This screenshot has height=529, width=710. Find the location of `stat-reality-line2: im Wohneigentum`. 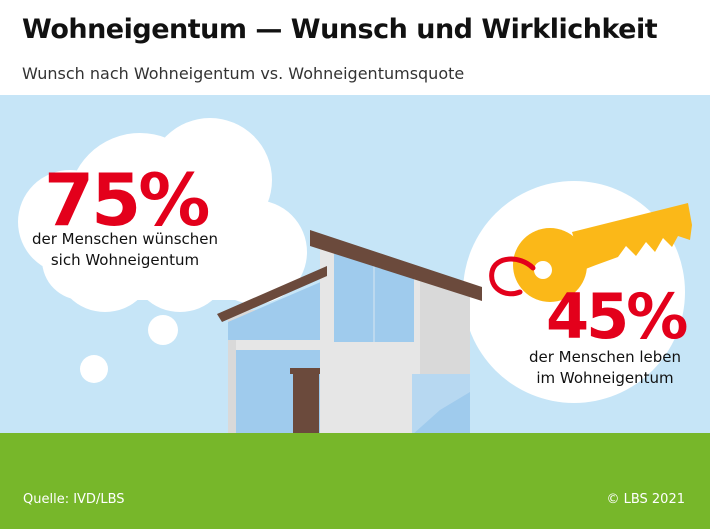

stat-reality-line2: im Wohneigentum is located at coordinates (605, 378).